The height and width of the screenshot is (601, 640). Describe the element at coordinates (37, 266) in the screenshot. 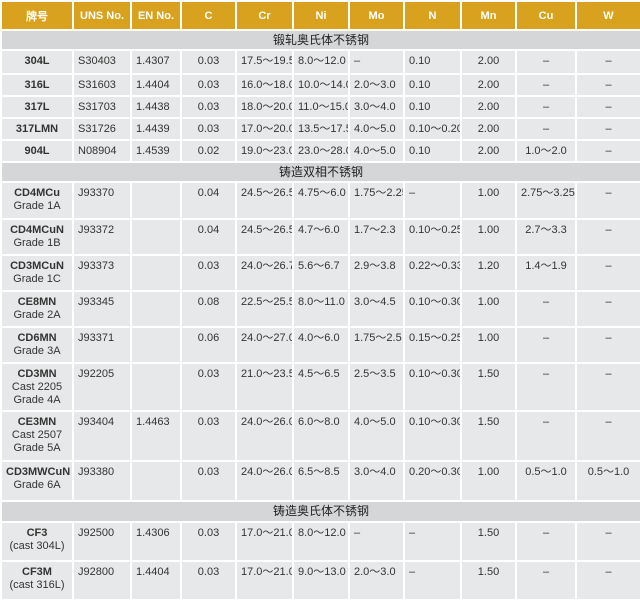

I see `grade-line: CD3MCuN` at that location.